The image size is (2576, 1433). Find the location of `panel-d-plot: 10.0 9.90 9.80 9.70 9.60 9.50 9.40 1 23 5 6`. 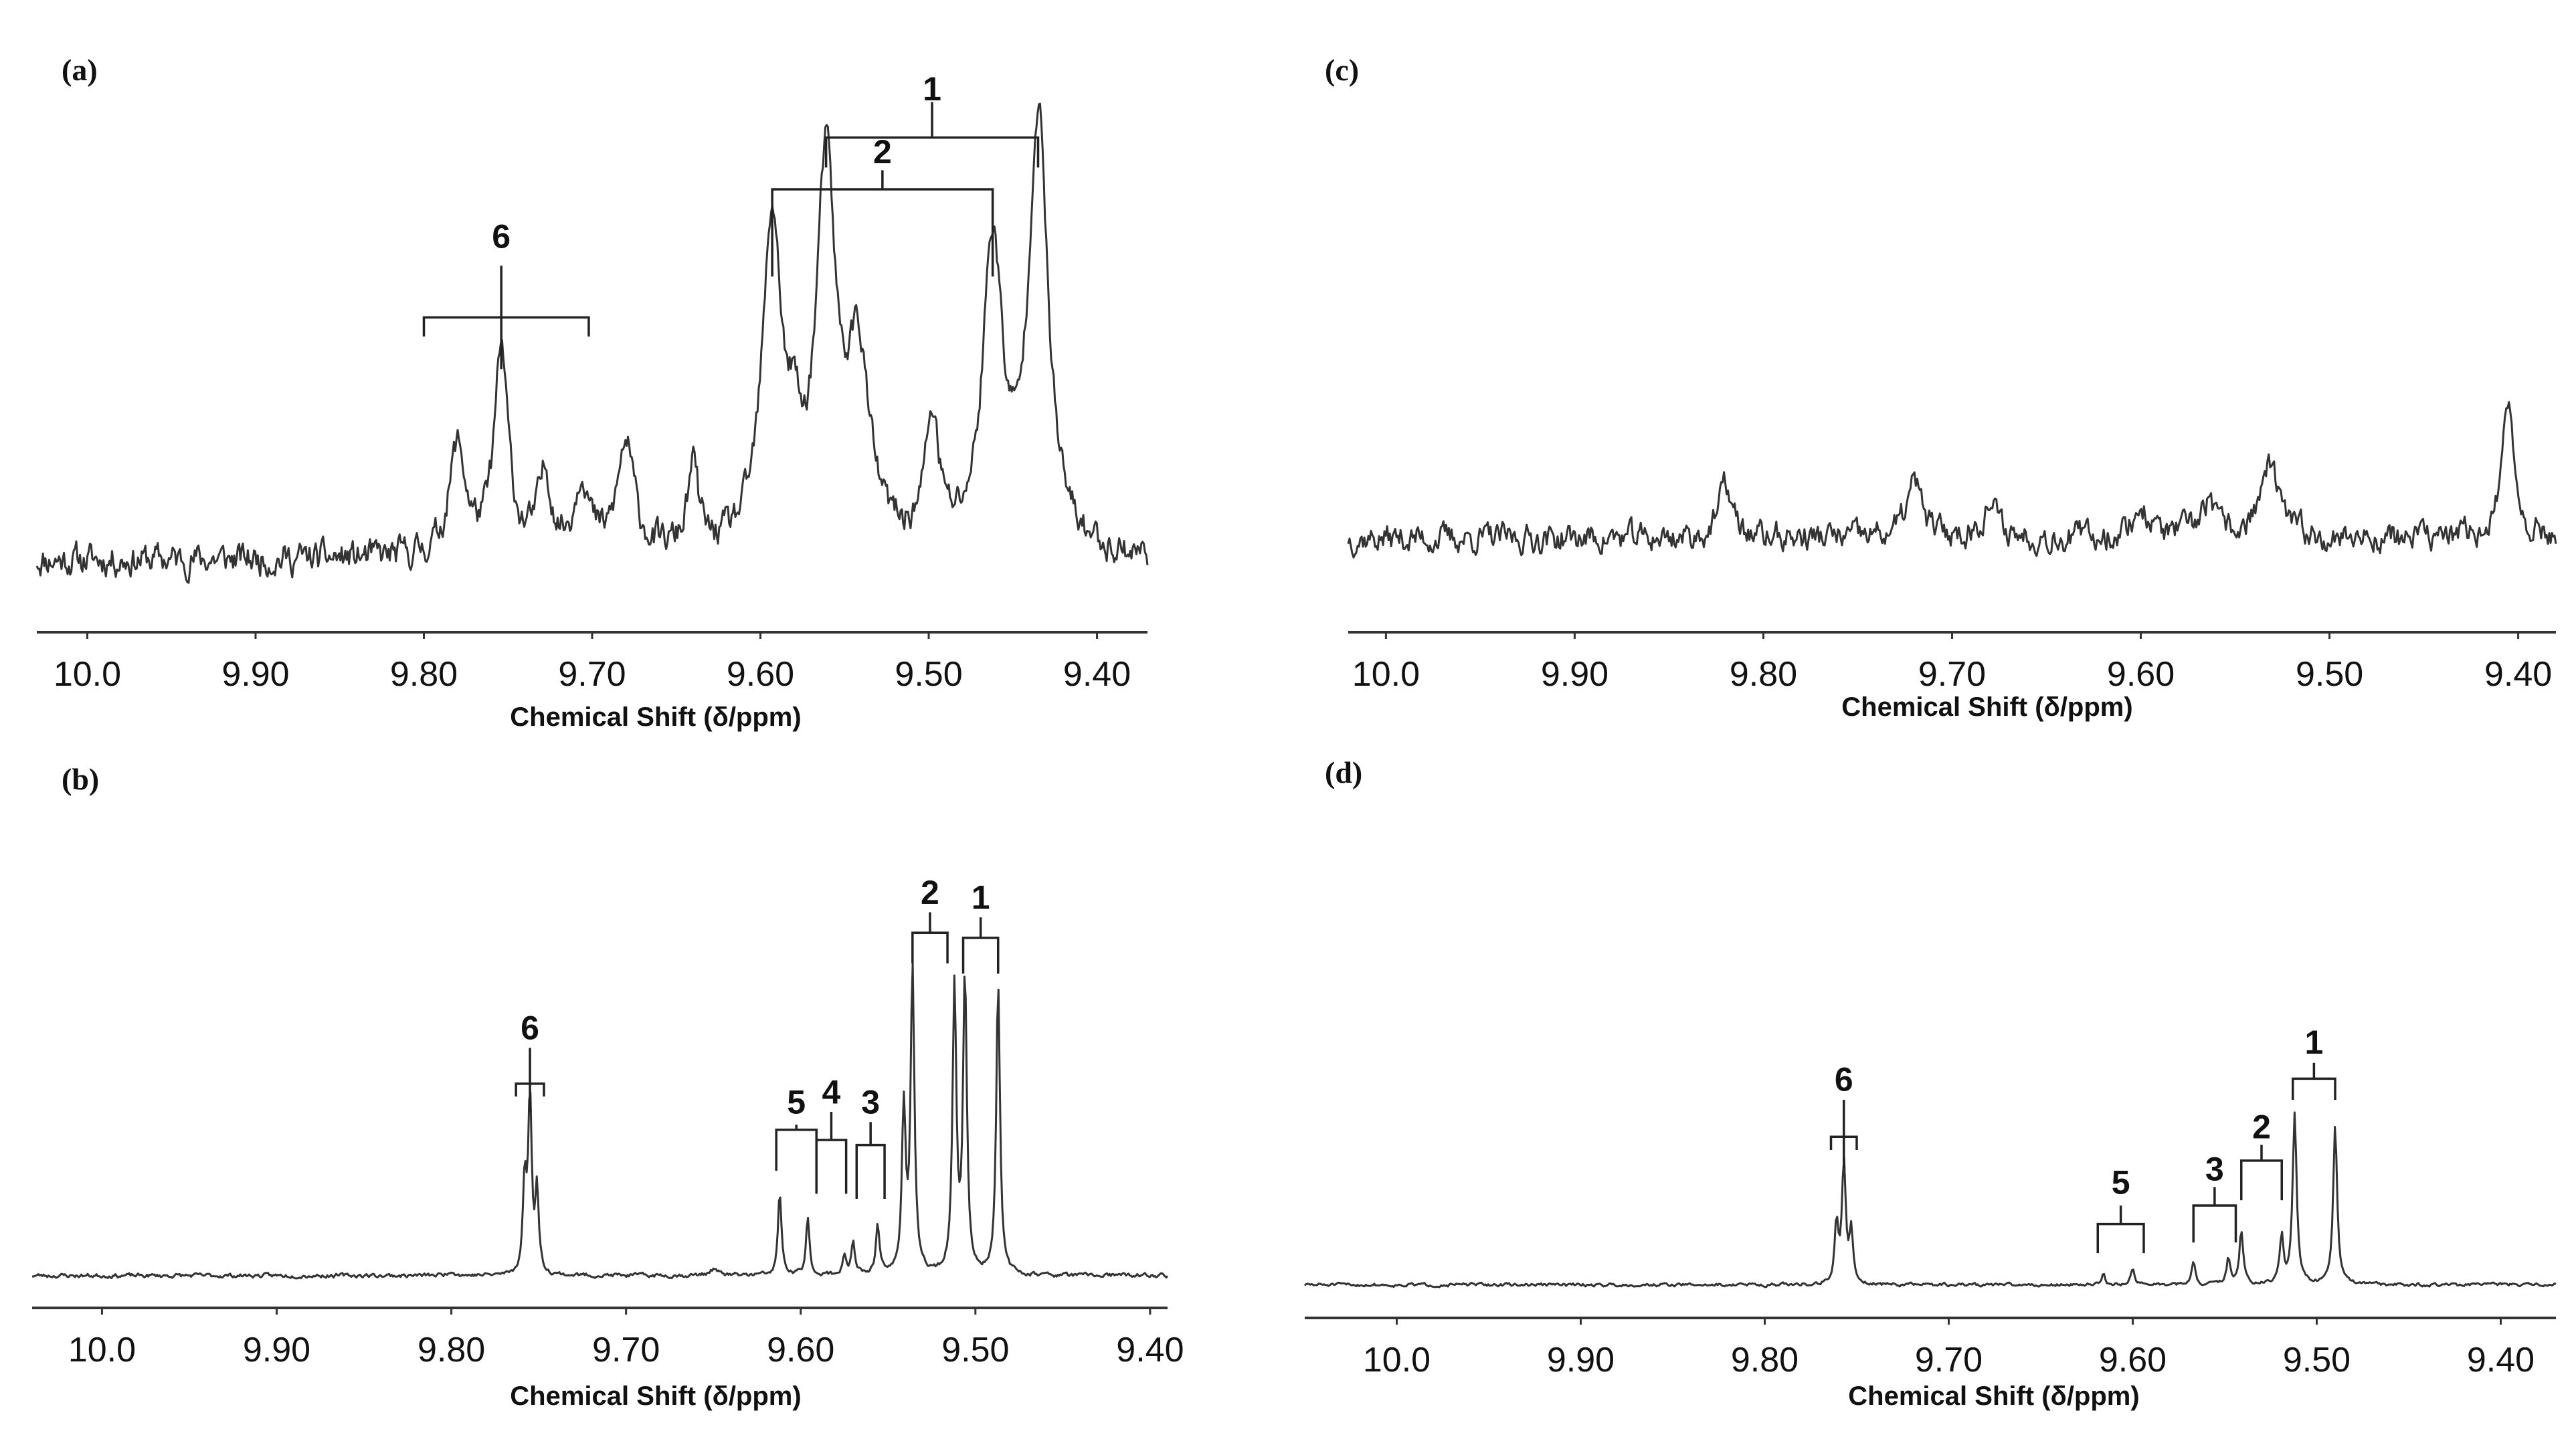

panel-d-plot: 10.0 9.90 9.80 9.70 9.60 9.50 9.40 1 23 5 6 is located at coordinates (1930, 1201).